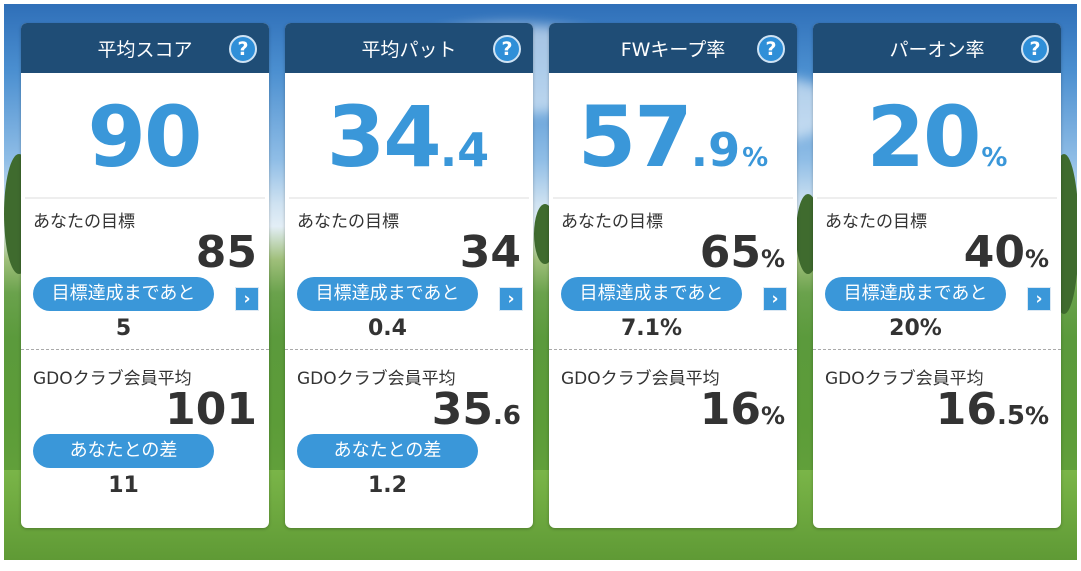  What do you see at coordinates (123, 328) in the screenshot?
I see `remaining-value: 5` at bounding box center [123, 328].